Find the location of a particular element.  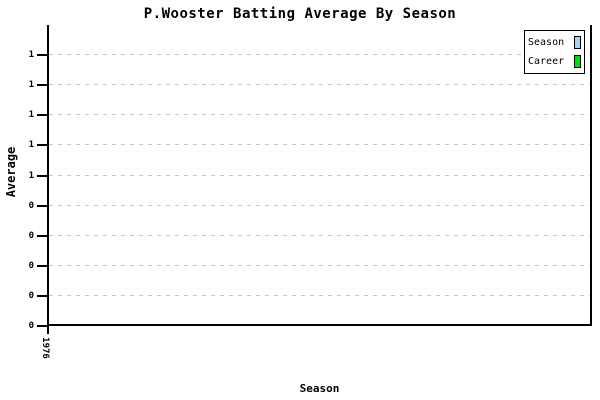

chart-title: P.Wooster Batting Average By Season is located at coordinates (300, 14).